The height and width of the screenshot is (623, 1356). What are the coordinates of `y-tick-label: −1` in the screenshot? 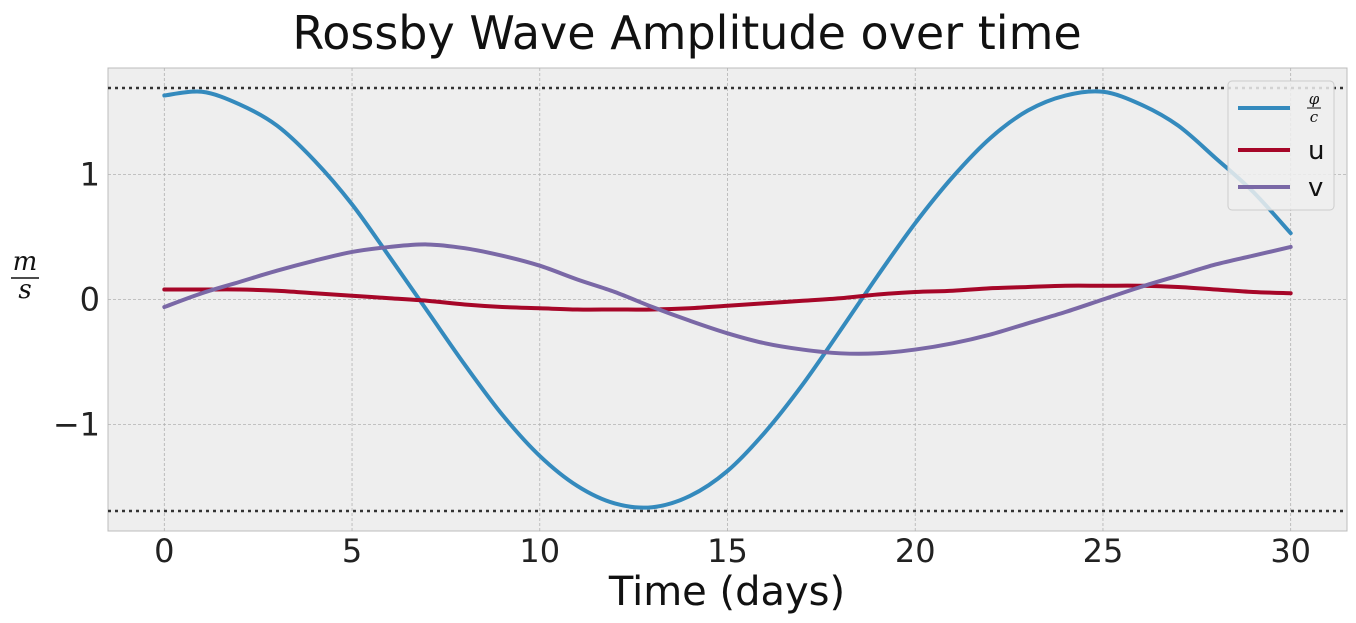 It's located at (76, 425).